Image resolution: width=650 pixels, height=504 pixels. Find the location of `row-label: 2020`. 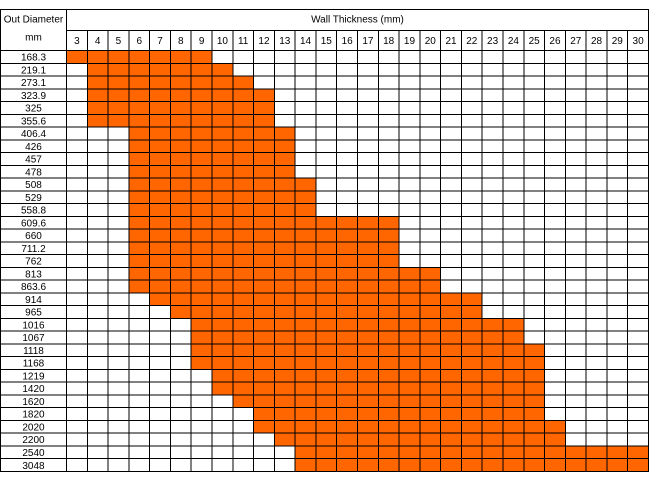

row-label: 2020 is located at coordinates (33, 427).